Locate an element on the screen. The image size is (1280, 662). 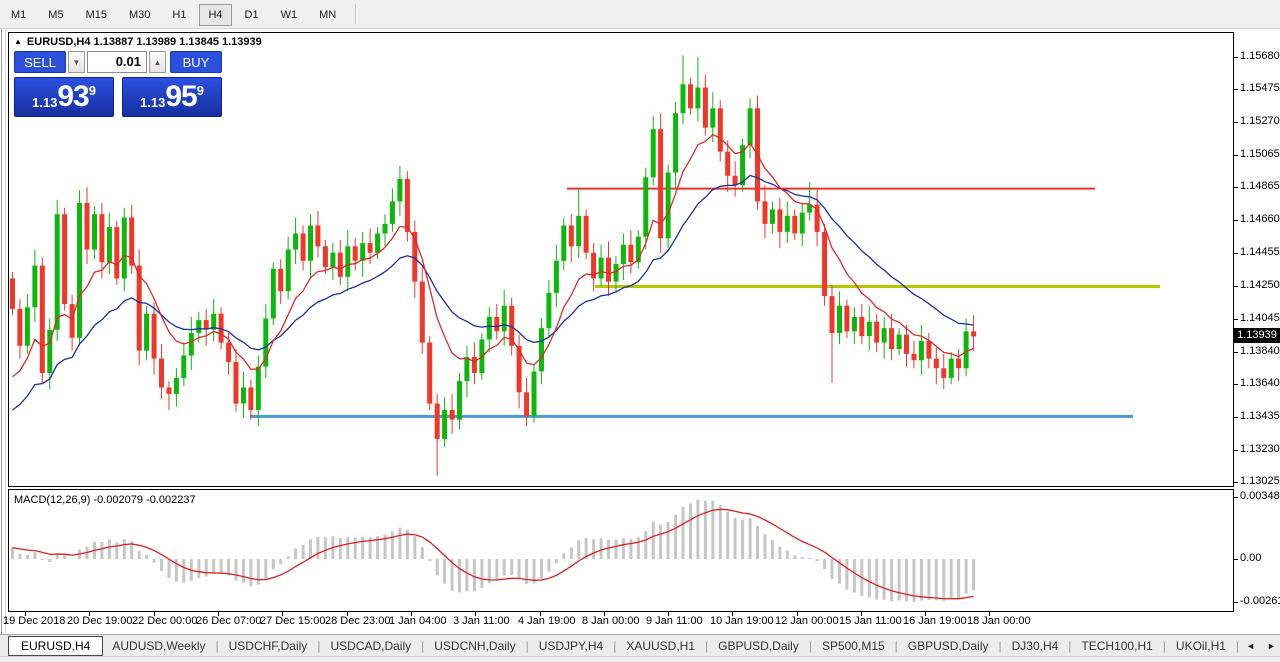
time-axis-label: 4 Jan 19:00 is located at coordinates (547, 621).